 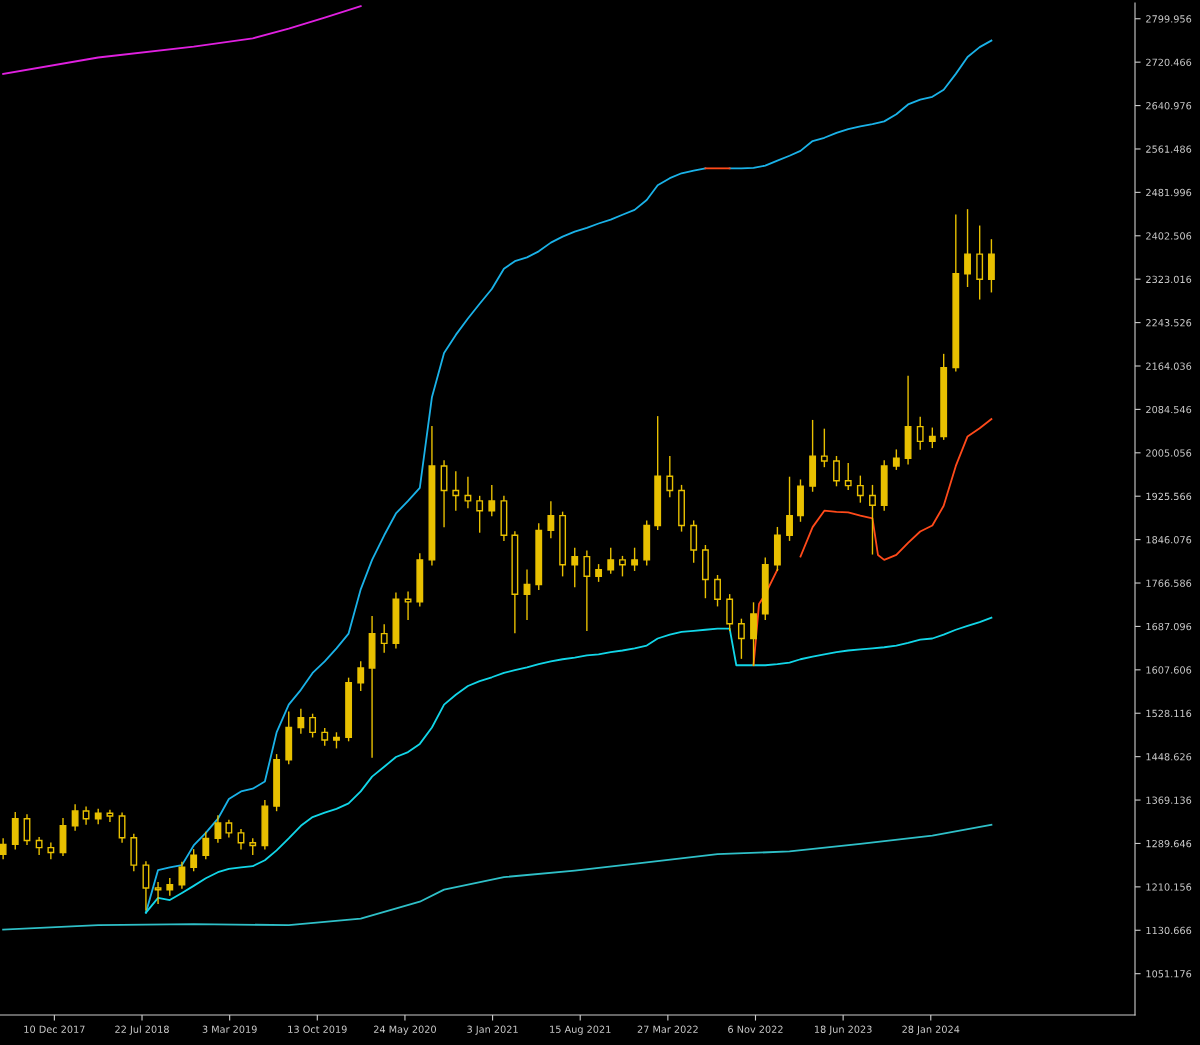 I want to click on y-tick-label: 2243.526, so click(x=1169, y=323).